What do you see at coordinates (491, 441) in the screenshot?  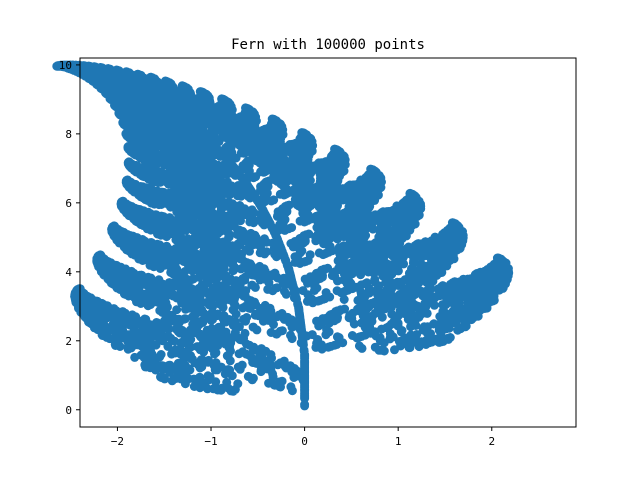 I see `x-tick-label: 2` at bounding box center [491, 441].